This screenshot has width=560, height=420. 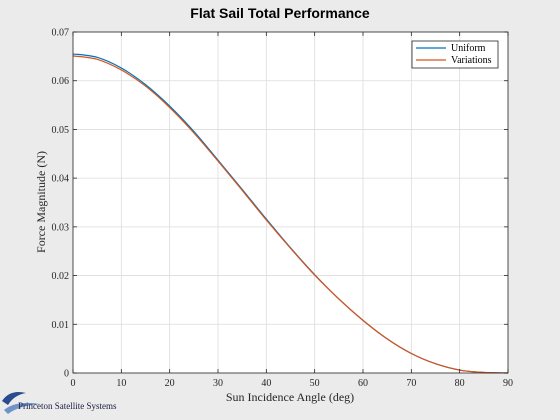 I want to click on x-tick-label: 60, so click(x=363, y=383).